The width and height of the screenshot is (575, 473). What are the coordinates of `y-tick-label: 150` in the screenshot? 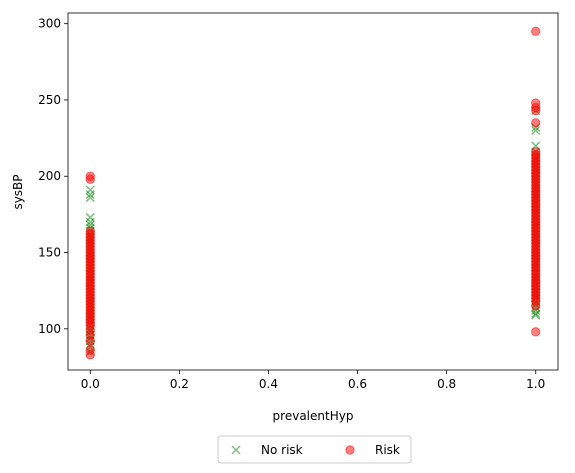 It's located at (49, 253).